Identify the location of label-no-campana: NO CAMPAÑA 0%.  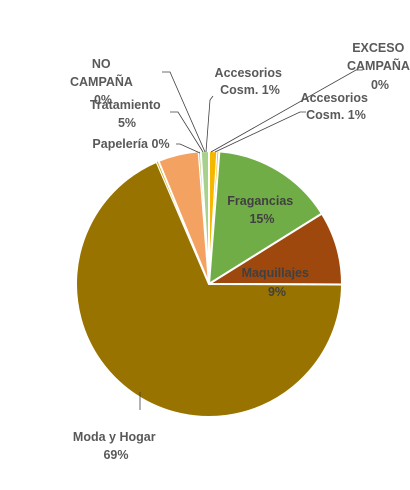
(103, 82).